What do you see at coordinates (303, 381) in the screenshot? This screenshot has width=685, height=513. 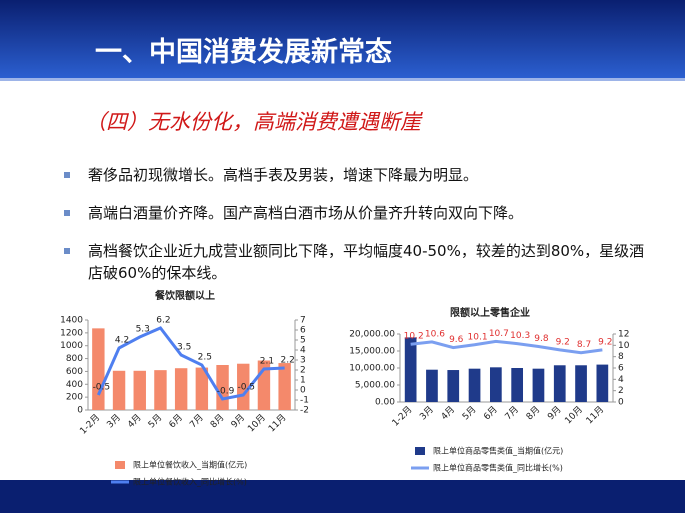 I see `y2-tick-label: 1` at bounding box center [303, 381].